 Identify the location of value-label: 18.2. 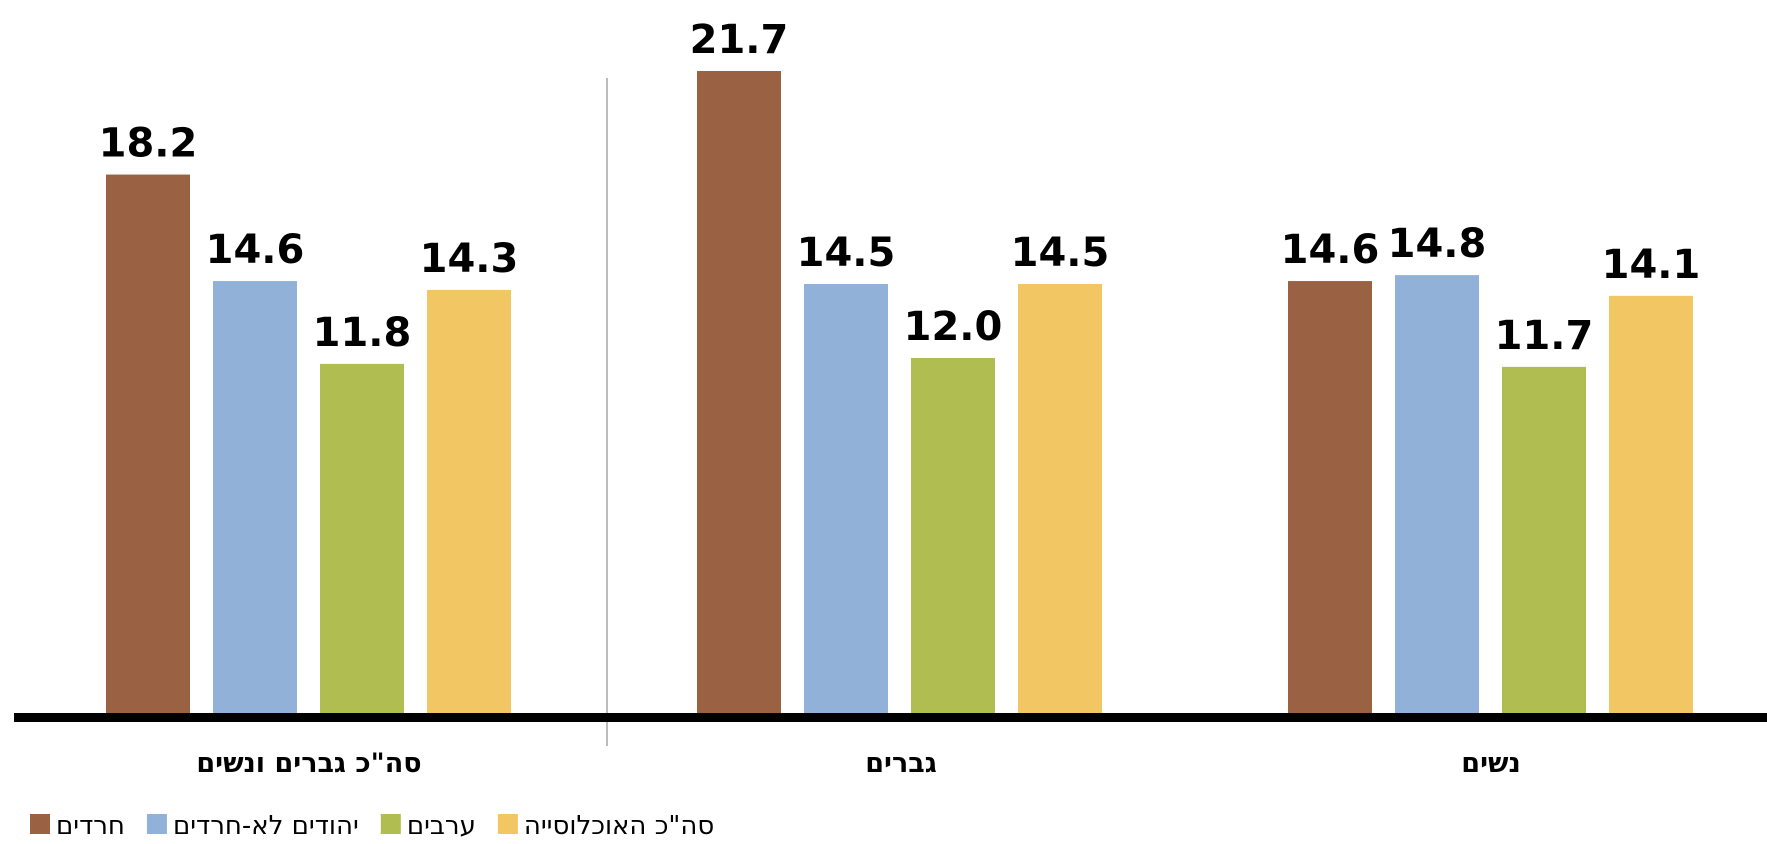
(148, 144).